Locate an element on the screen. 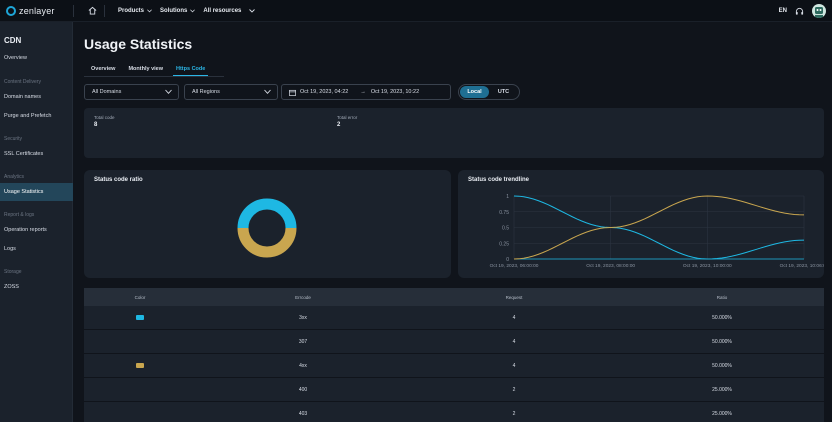 This screenshot has width=832, height=422. timezone-local: Local is located at coordinates (474, 92).